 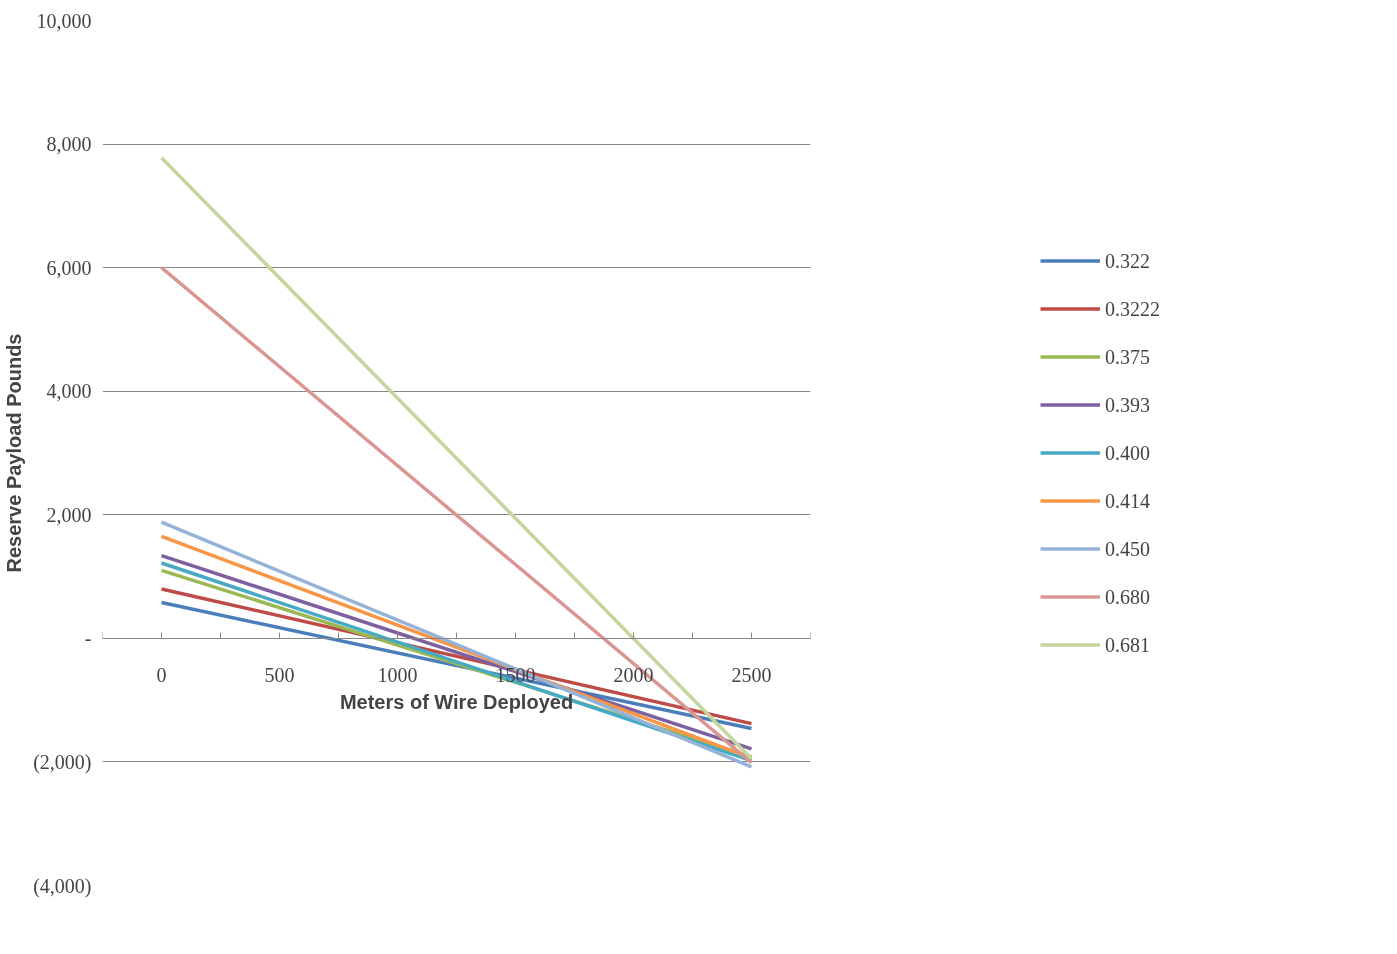 What do you see at coordinates (161, 675) in the screenshot?
I see `x-tick-label: 0` at bounding box center [161, 675].